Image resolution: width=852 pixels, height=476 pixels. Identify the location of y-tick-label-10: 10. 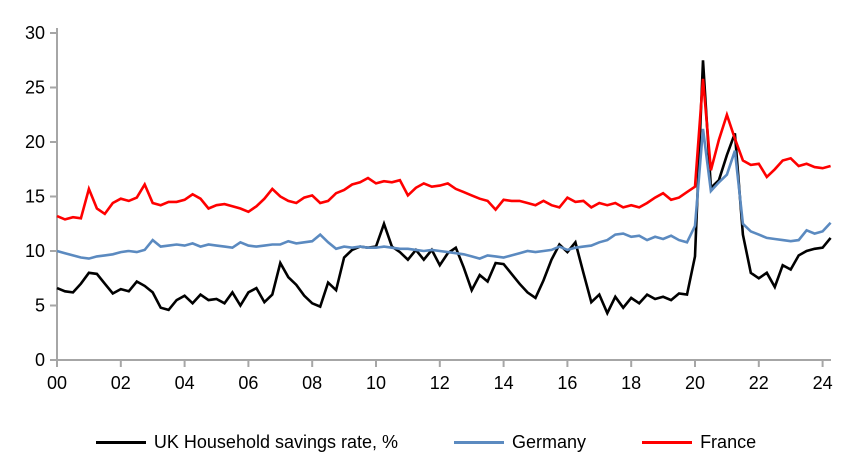
(35, 251).